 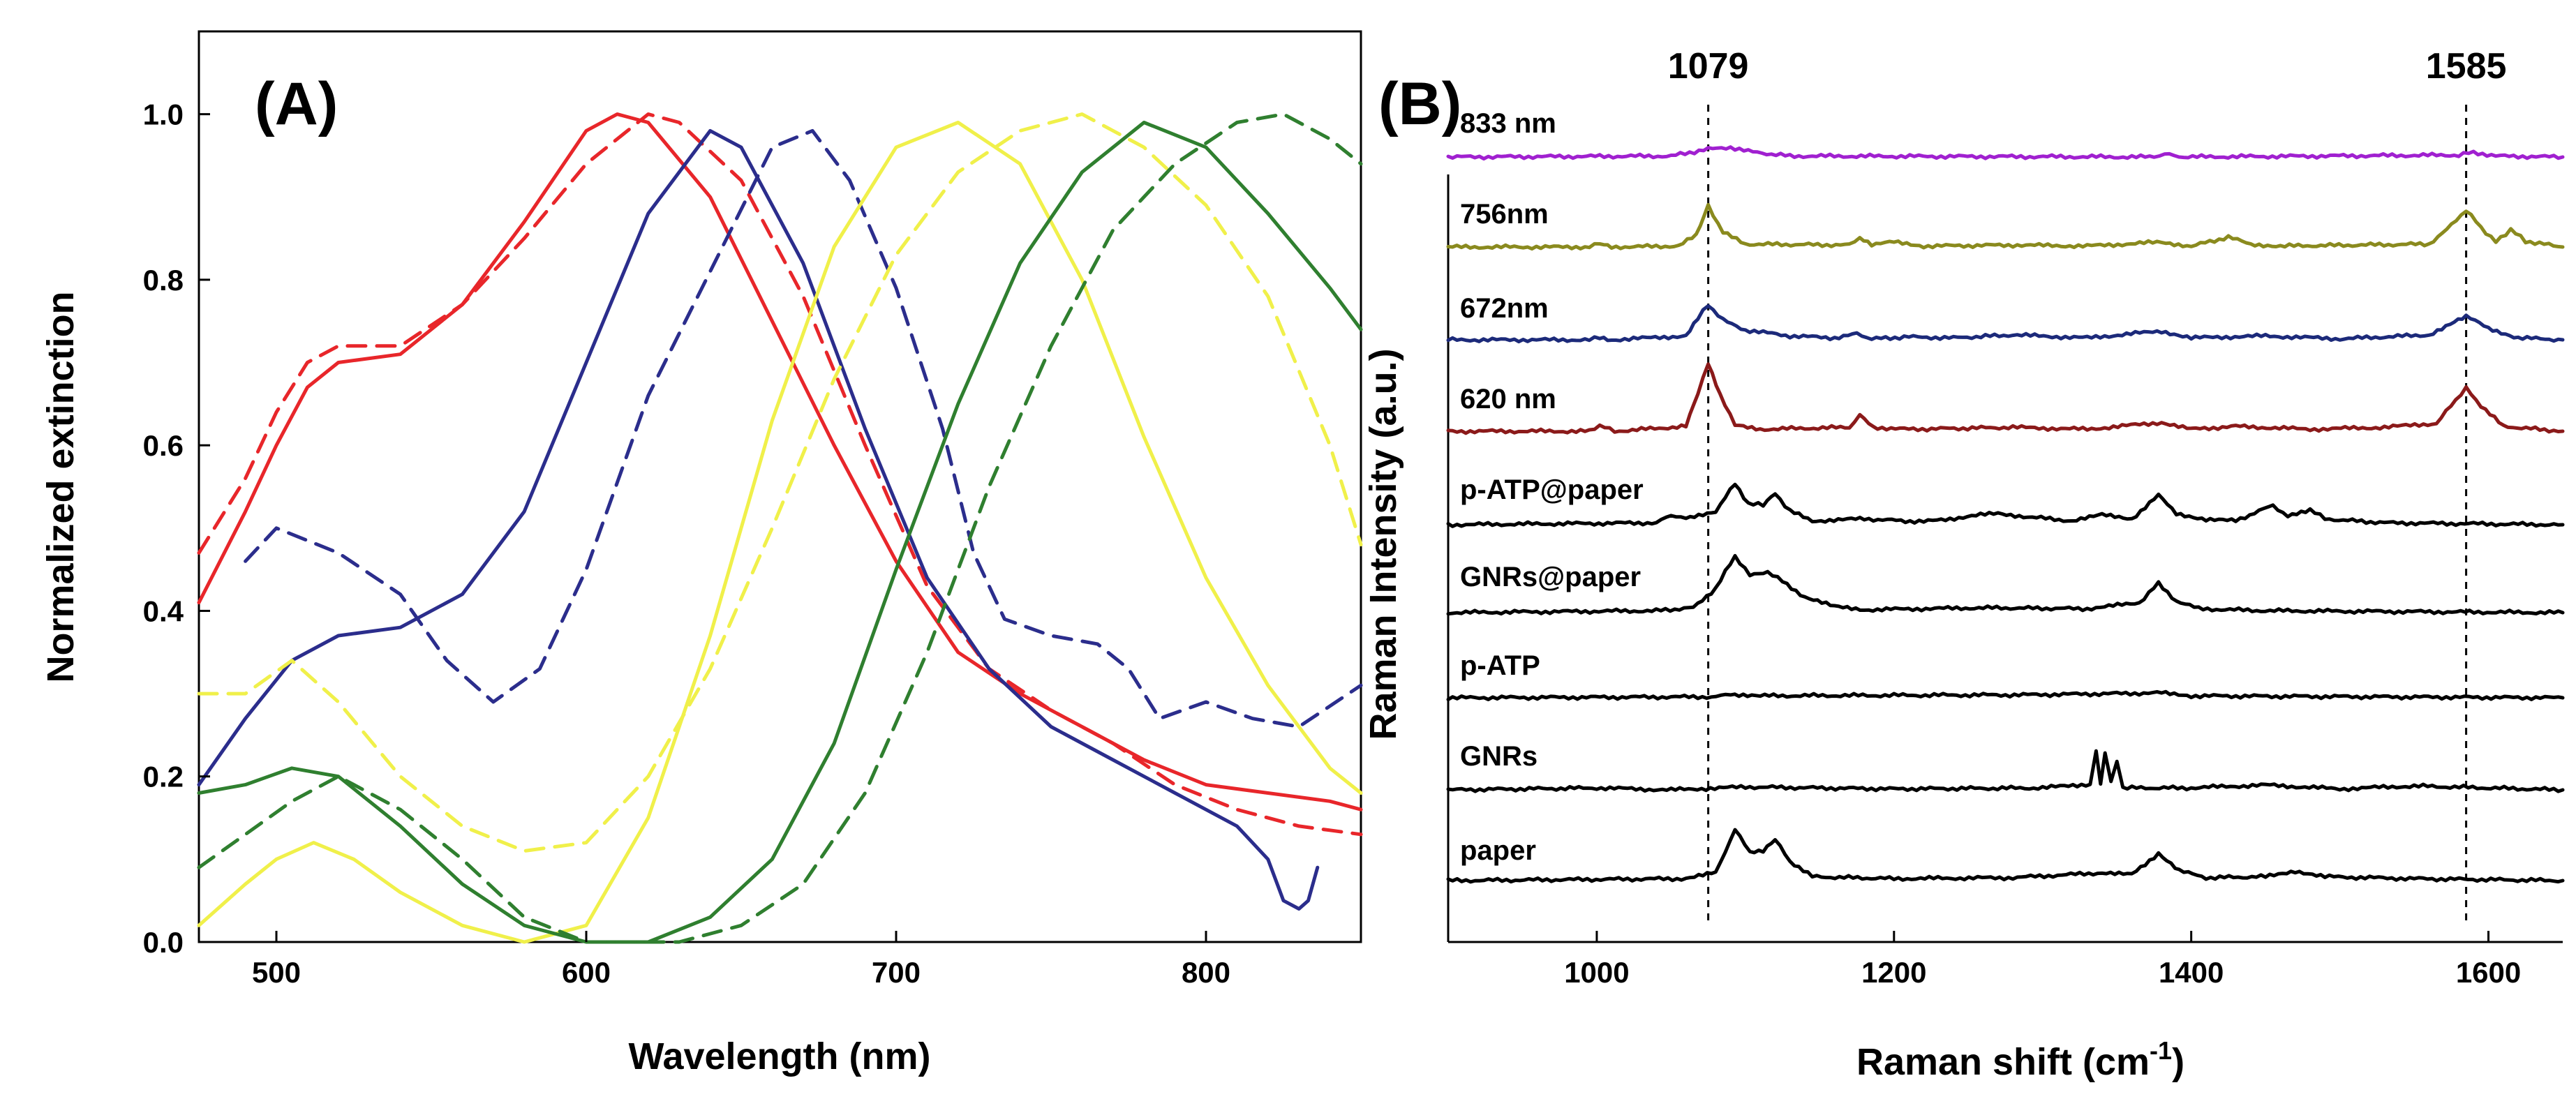 I want to click on panel-a-x-tick-label: 800, so click(x=1206, y=973).